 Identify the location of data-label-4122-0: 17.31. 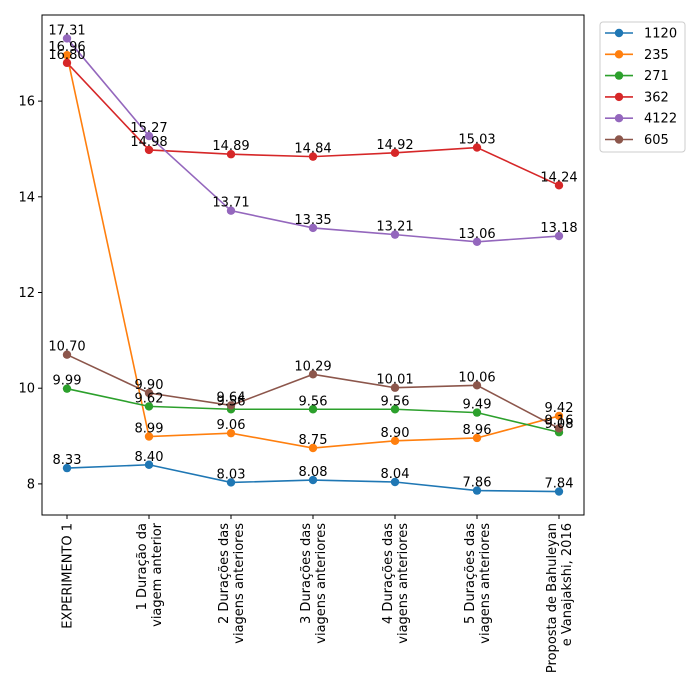
(66, 30).